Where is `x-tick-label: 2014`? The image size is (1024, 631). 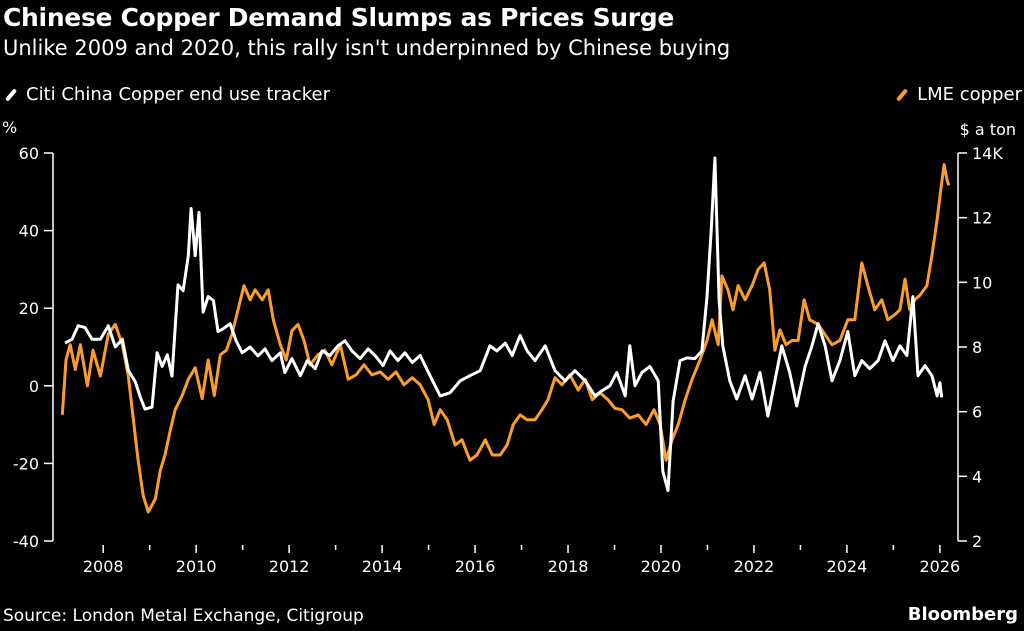
x-tick-label: 2014 is located at coordinates (382, 566).